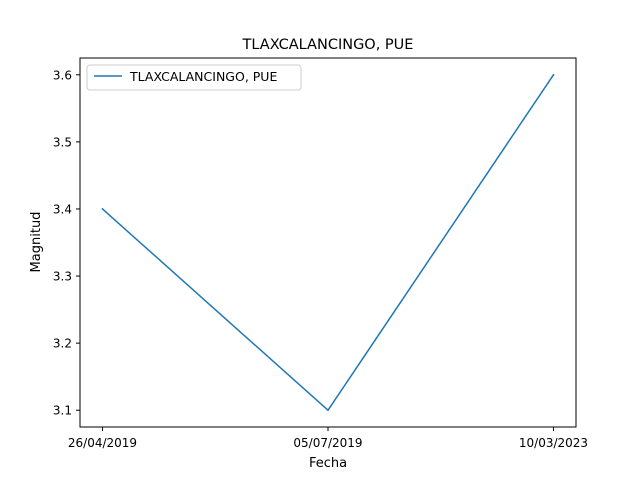  Describe the element at coordinates (553, 443) in the screenshot. I see `x-tick-label: 10/03/2023` at that location.